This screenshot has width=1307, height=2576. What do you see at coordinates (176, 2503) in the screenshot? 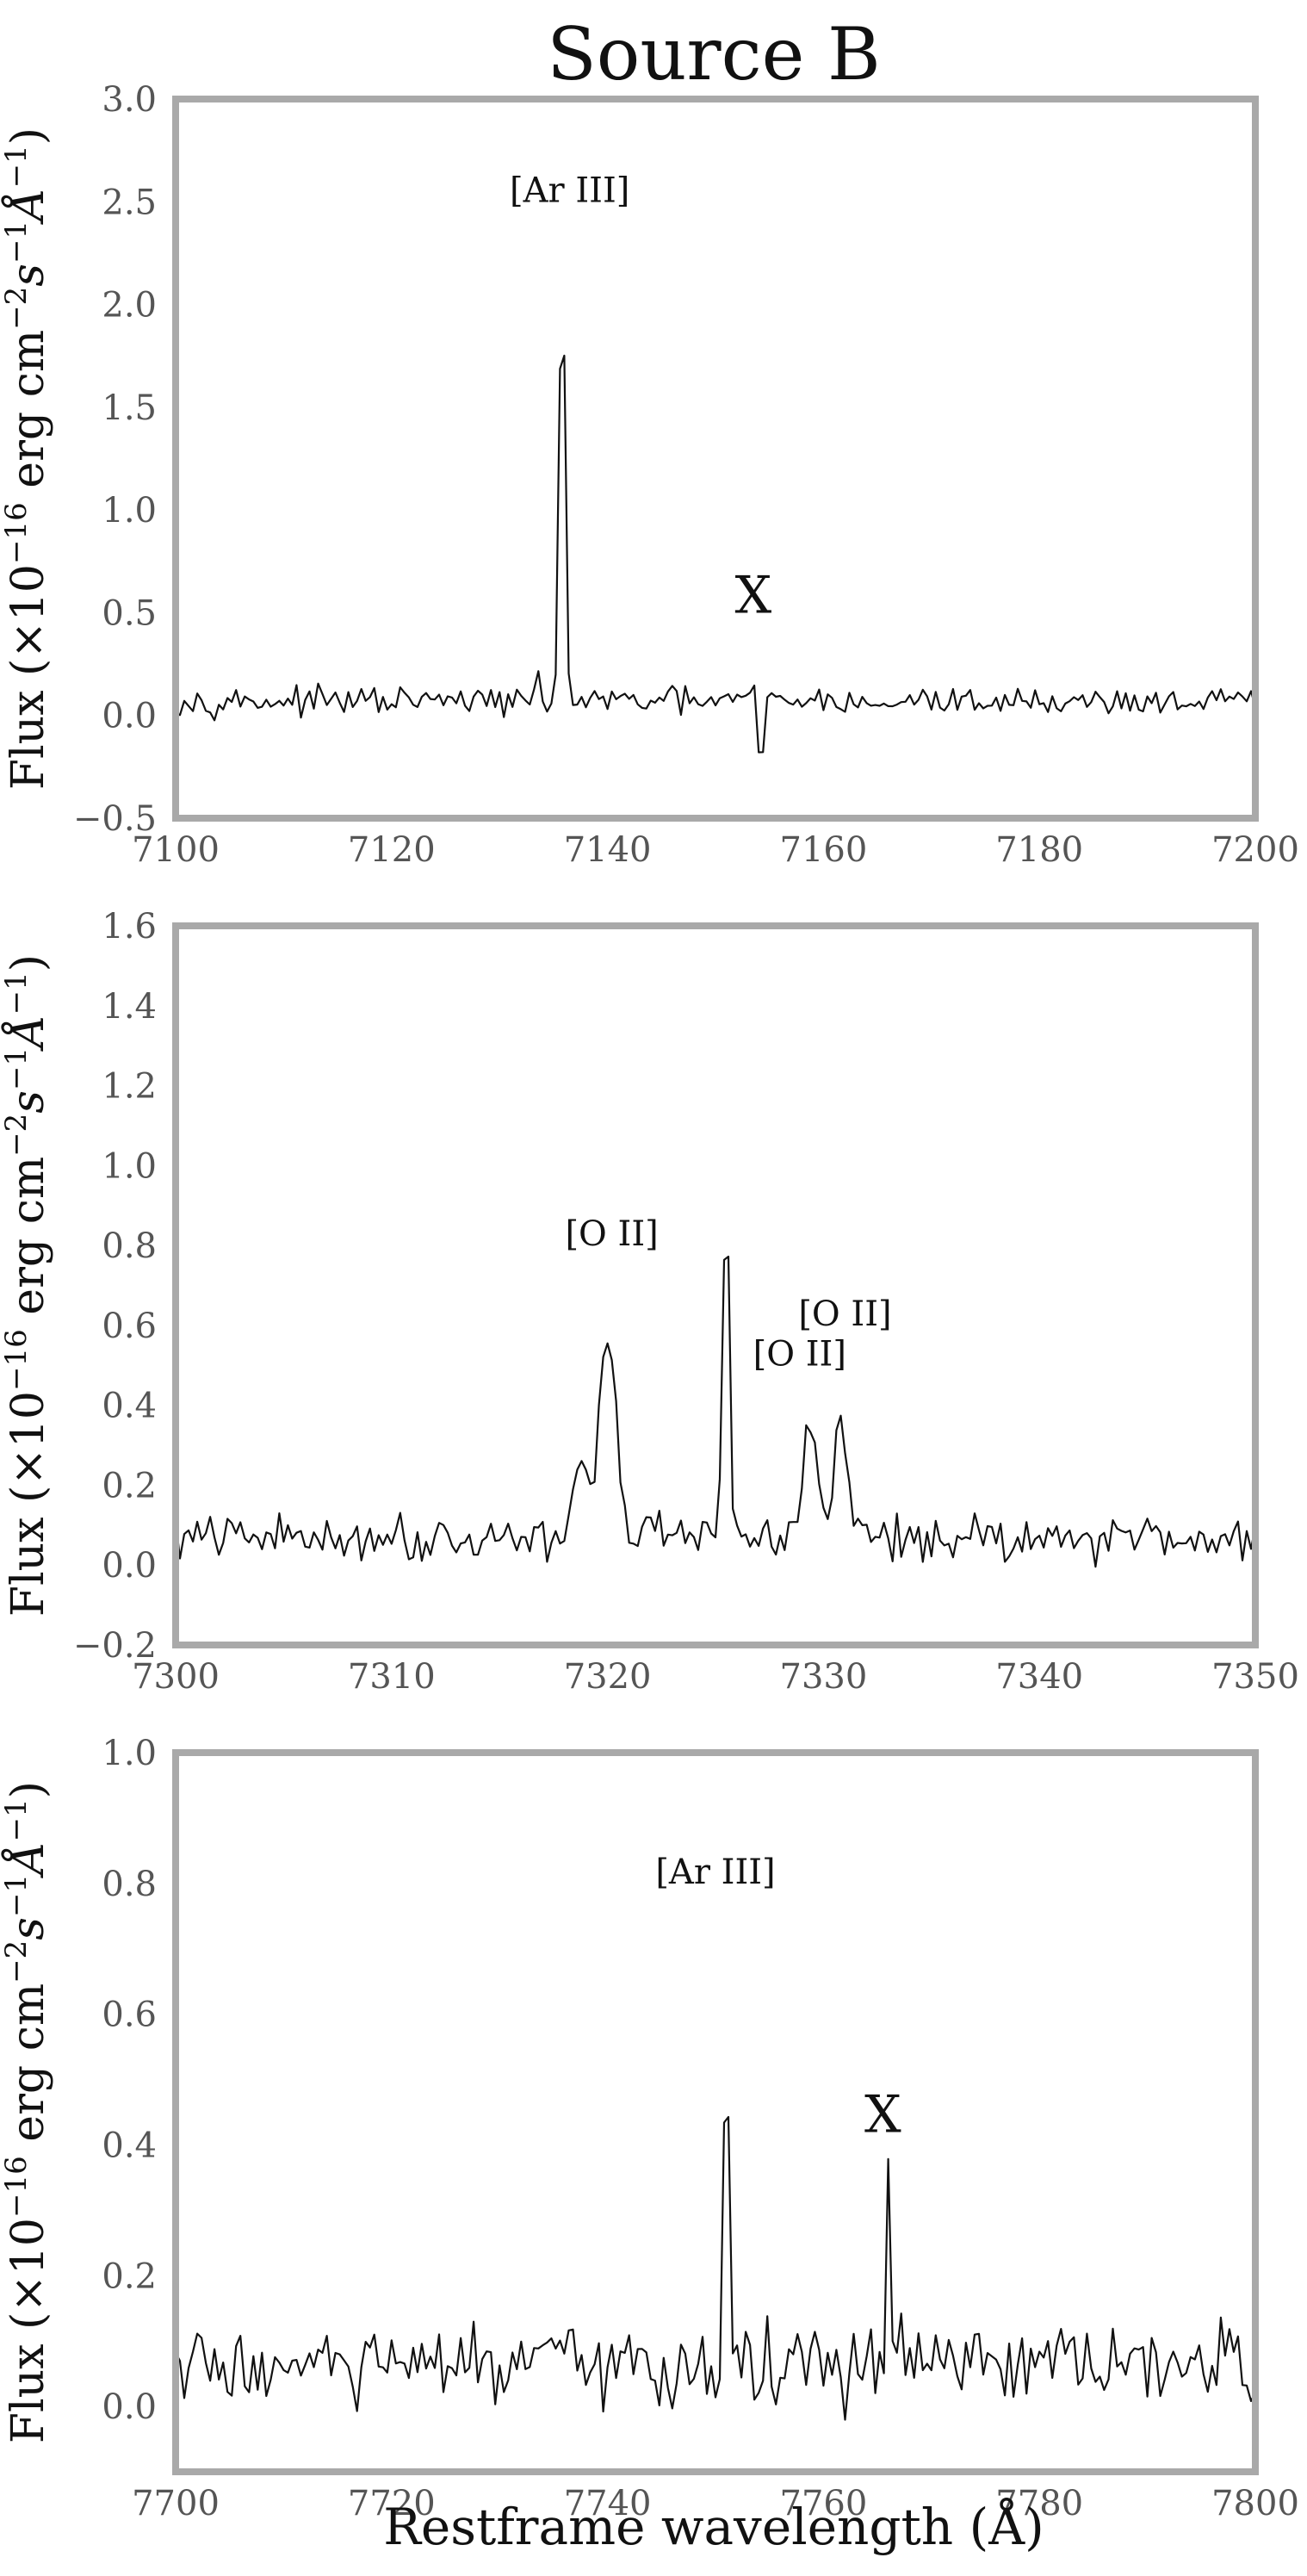
I see `x-tick-label: 7700` at bounding box center [176, 2503].